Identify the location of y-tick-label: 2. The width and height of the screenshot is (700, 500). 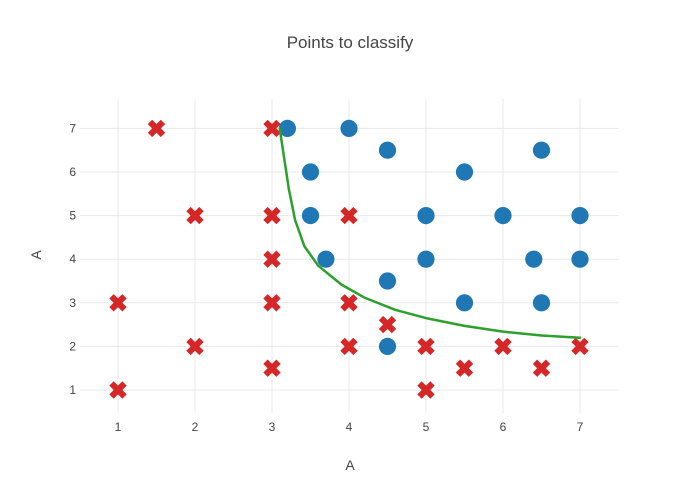
(72, 346).